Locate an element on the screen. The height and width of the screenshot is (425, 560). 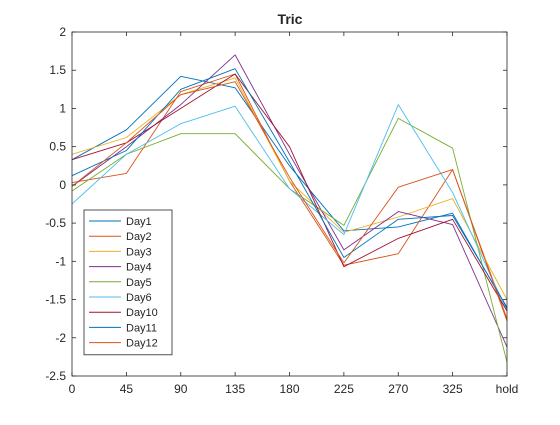
y-tick-label: -1 is located at coordinates (60, 261).